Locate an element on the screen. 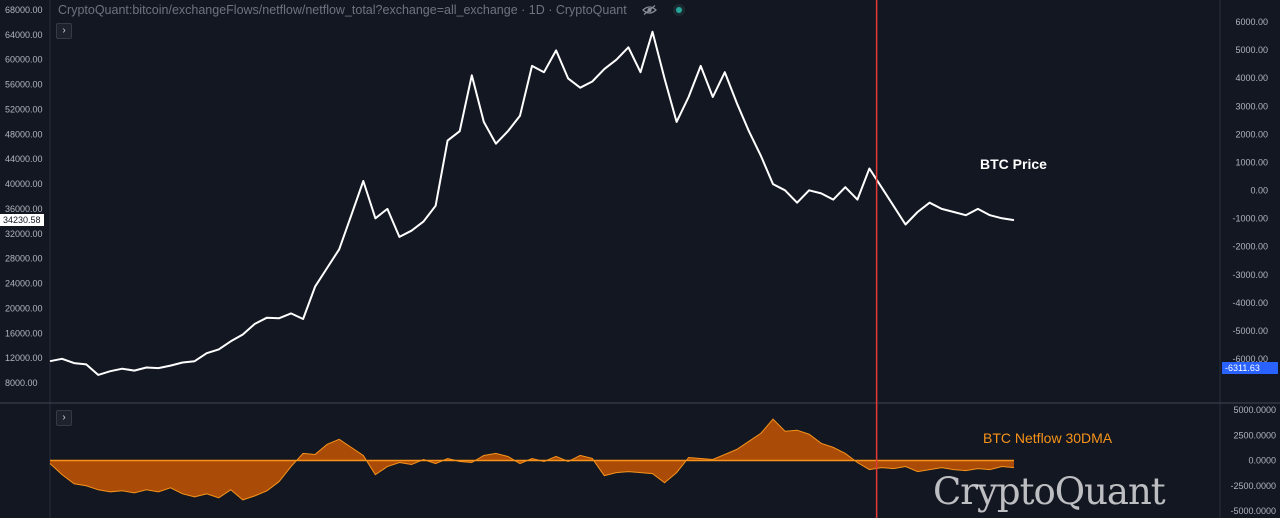  left-axis-tick-label: 28000.00 is located at coordinates (24, 259).